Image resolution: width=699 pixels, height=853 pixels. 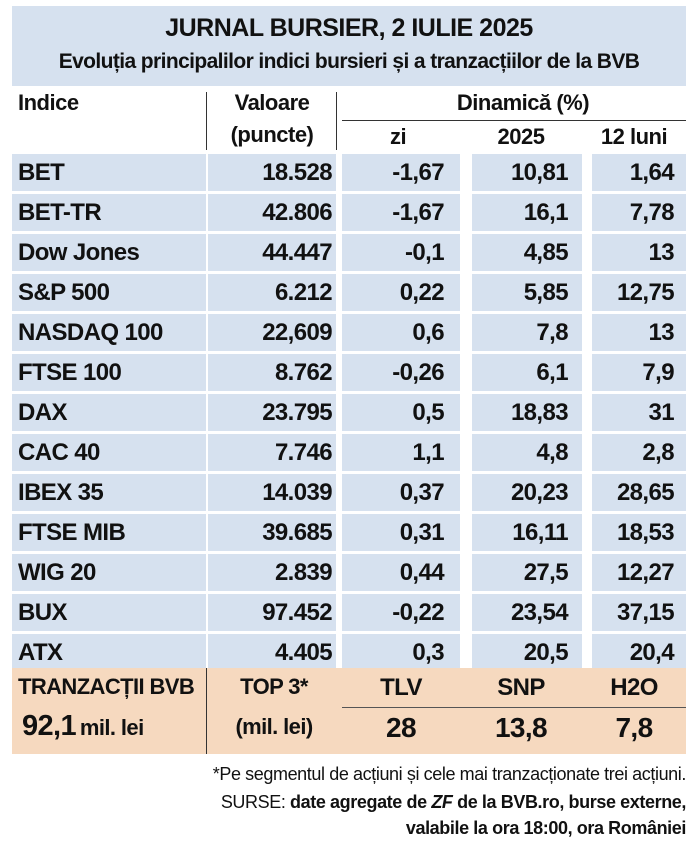 What do you see at coordinates (540, 532) in the screenshot?
I see `cell-an: 16,11` at bounding box center [540, 532].